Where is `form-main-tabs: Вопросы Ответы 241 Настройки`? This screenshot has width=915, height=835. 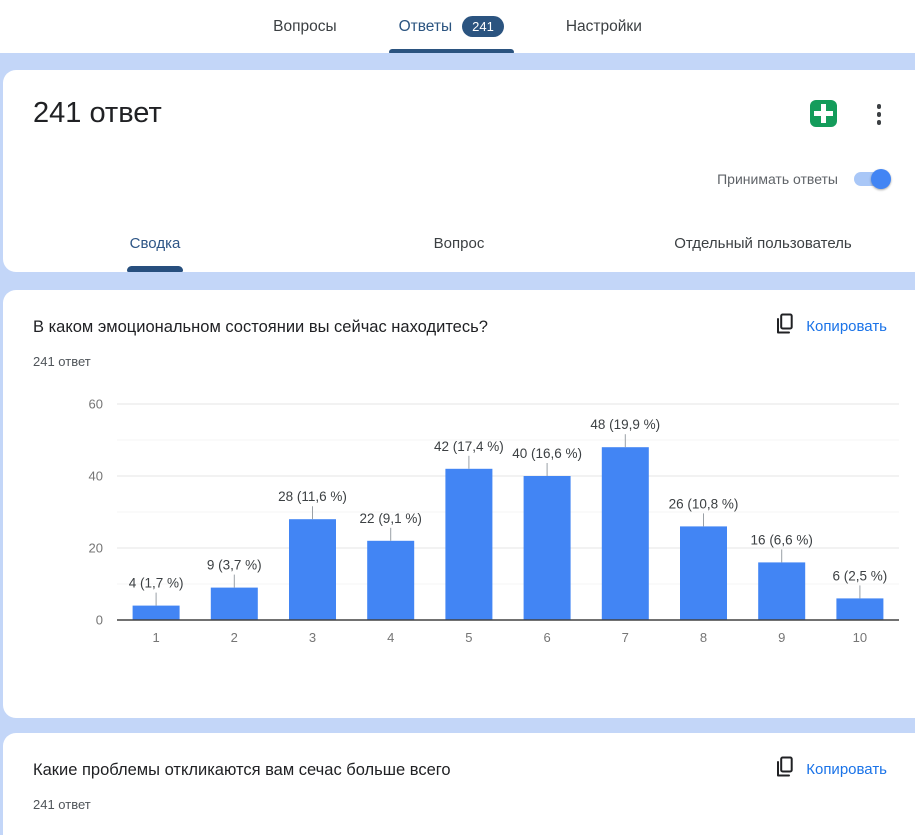 form-main-tabs: Вопросы Ответы 241 Настройки is located at coordinates (457, 26).